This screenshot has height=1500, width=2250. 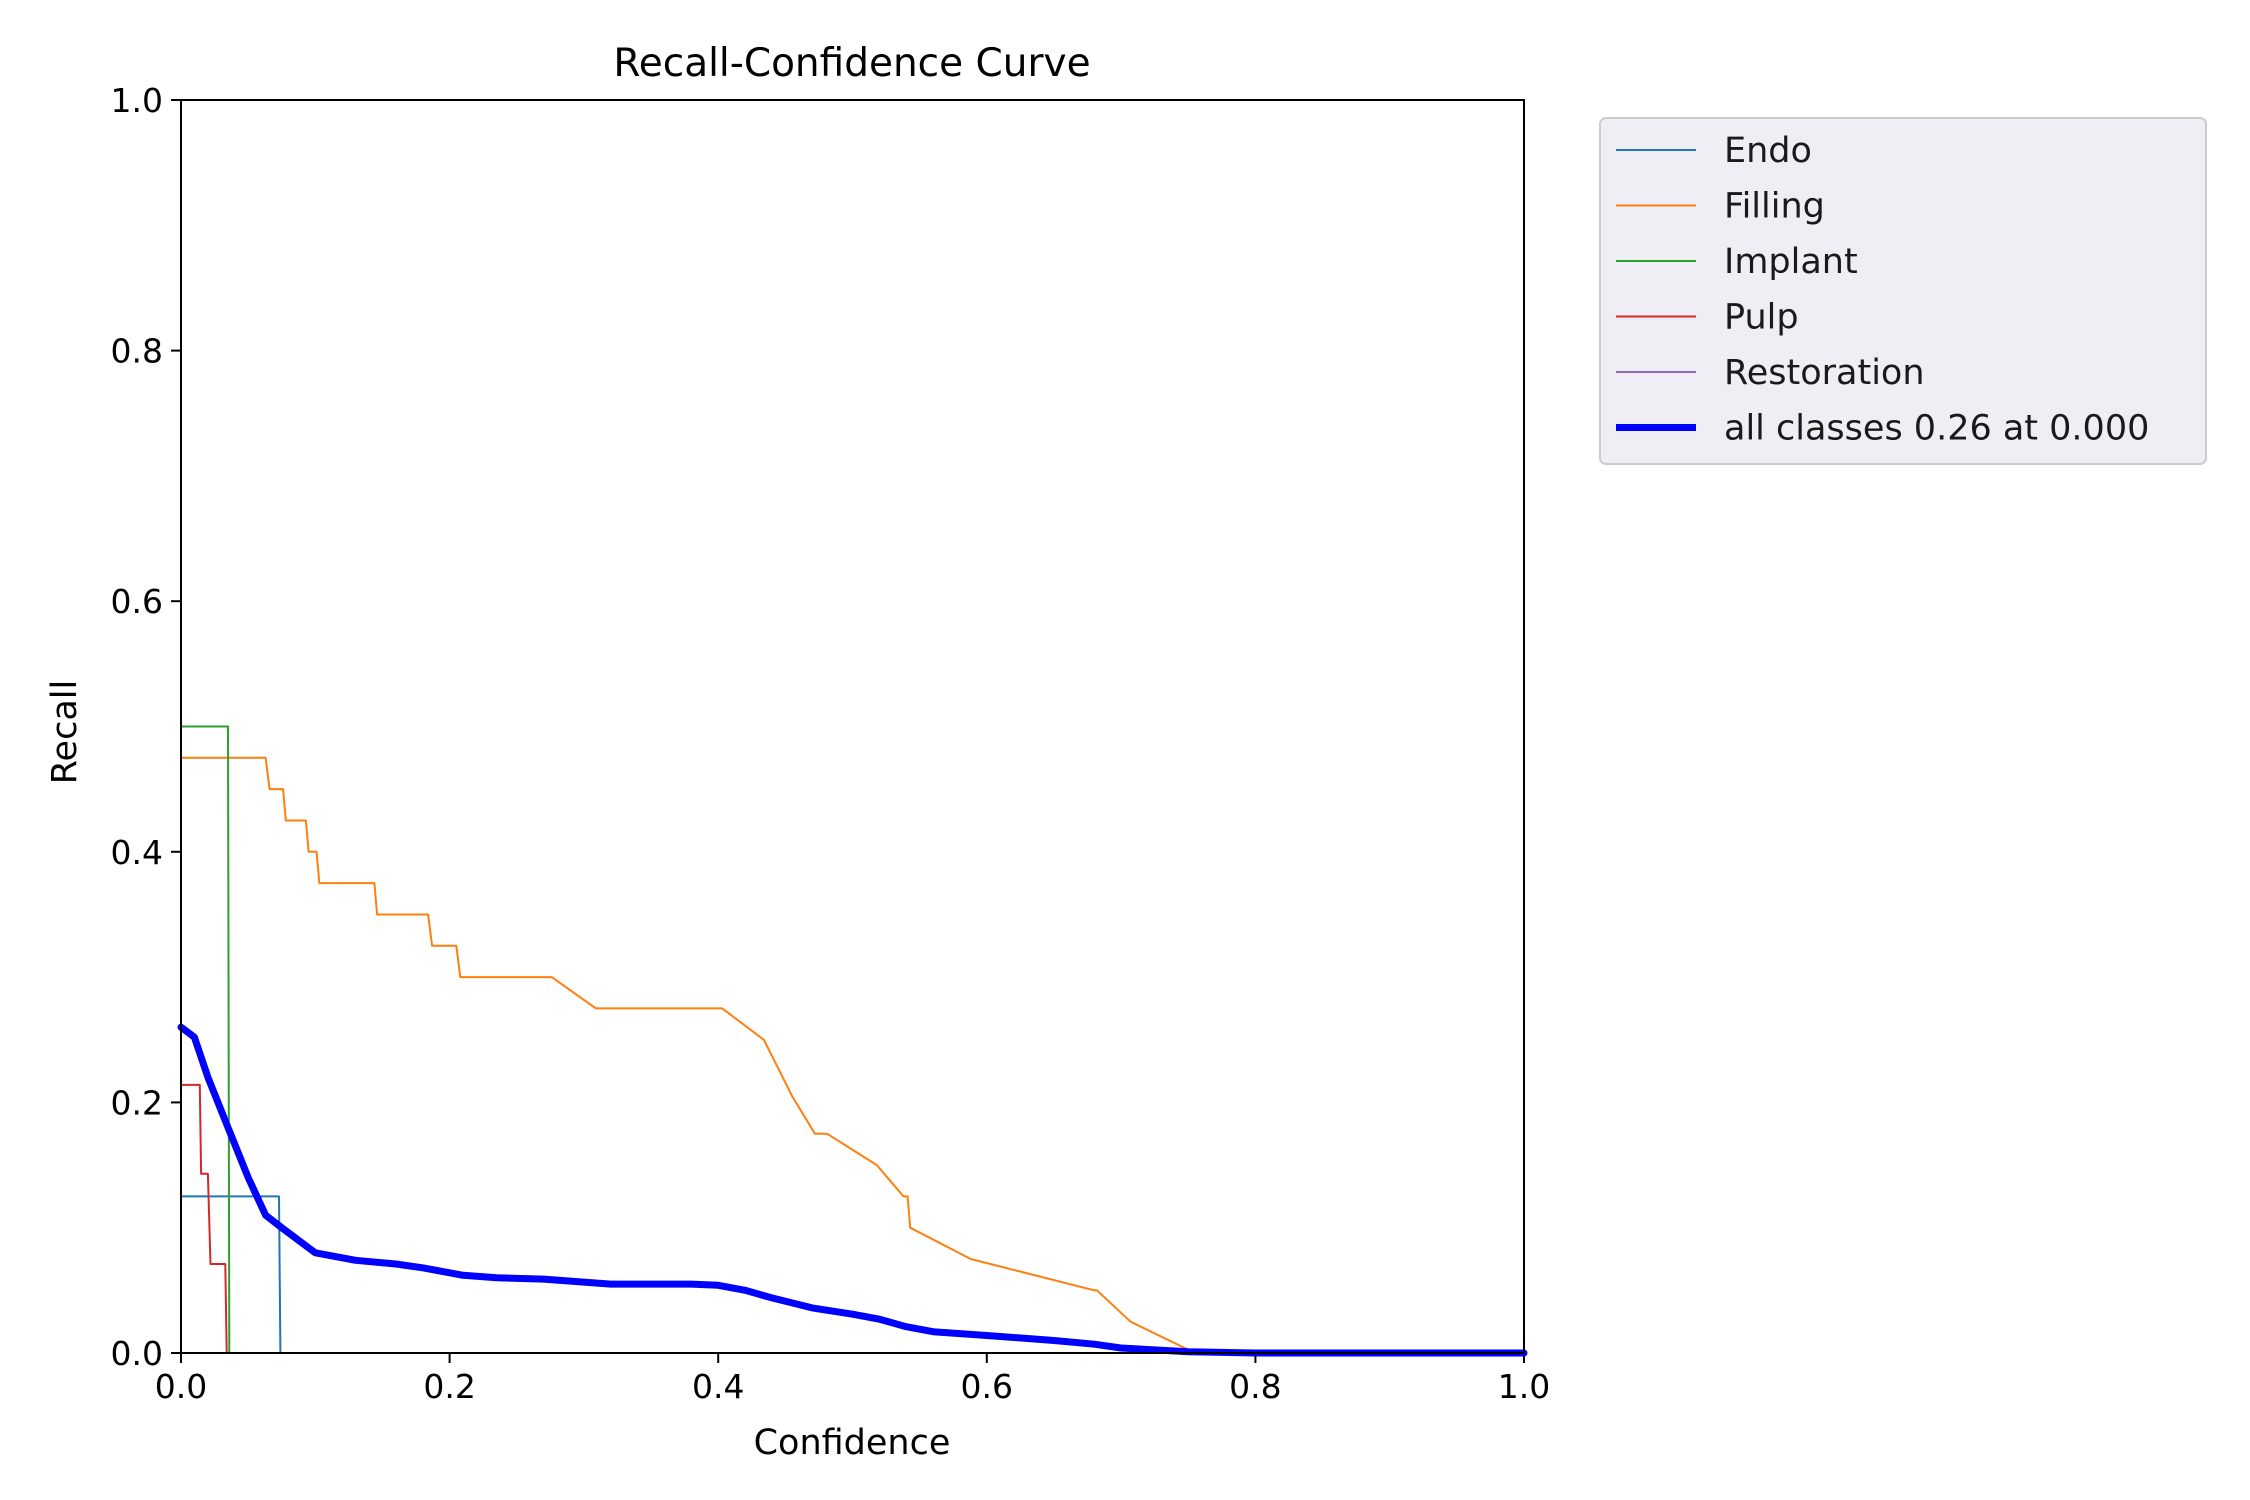 I want to click on x-tick-label: 0.2, so click(x=449, y=1386).